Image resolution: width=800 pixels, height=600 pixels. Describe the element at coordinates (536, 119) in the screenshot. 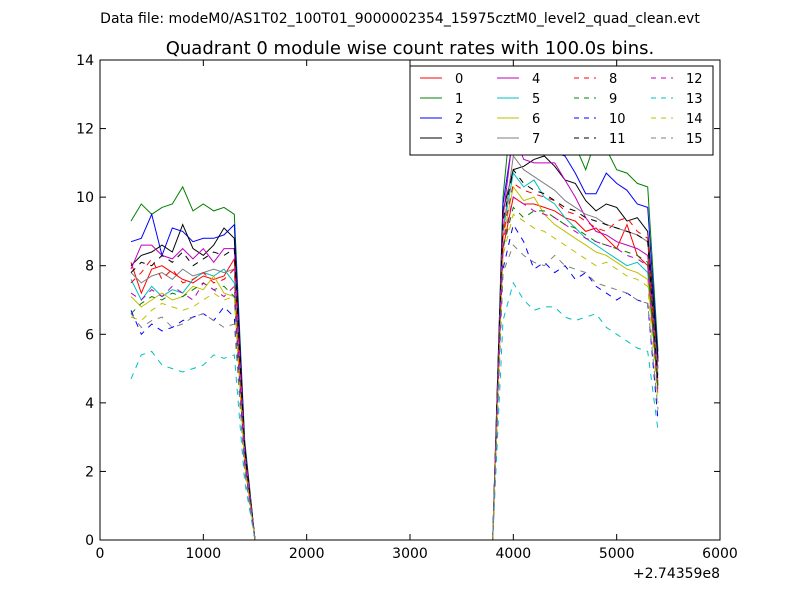

I see `legend-label-6: 6` at that location.